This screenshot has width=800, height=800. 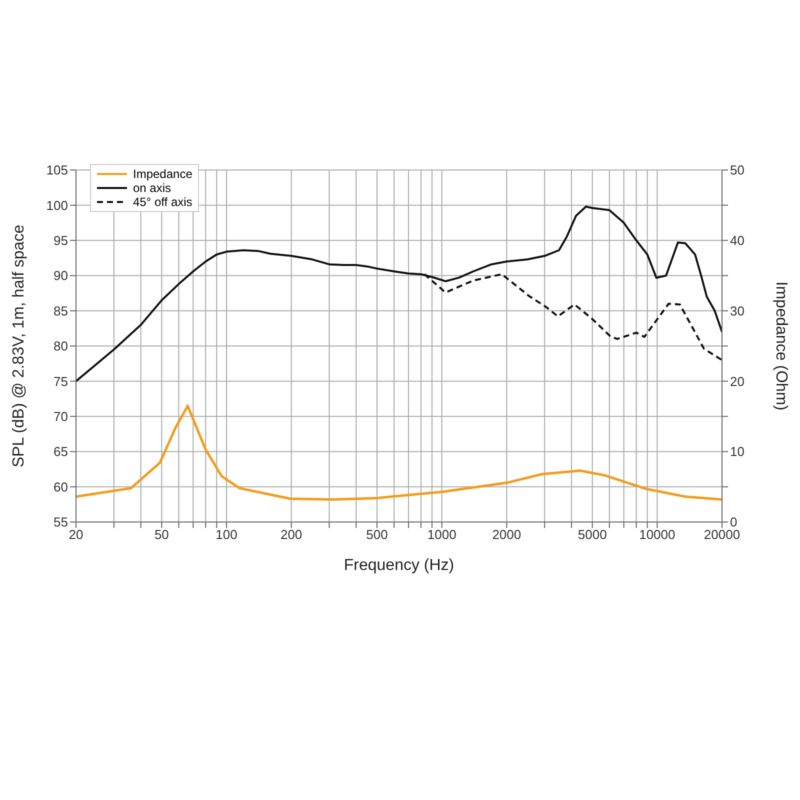 I want to click on legend-label: Impedance, so click(x=162, y=174).